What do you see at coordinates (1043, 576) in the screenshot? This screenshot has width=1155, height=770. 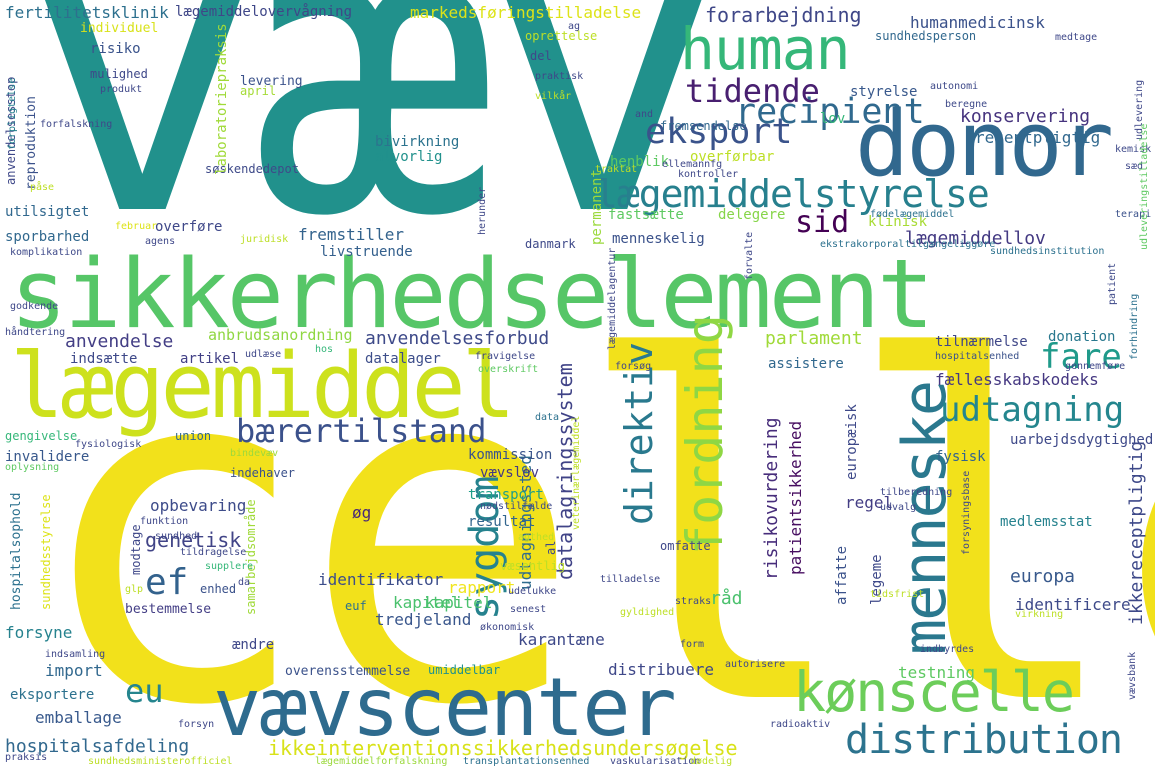 I see `cloud-word: europa` at bounding box center [1043, 576].